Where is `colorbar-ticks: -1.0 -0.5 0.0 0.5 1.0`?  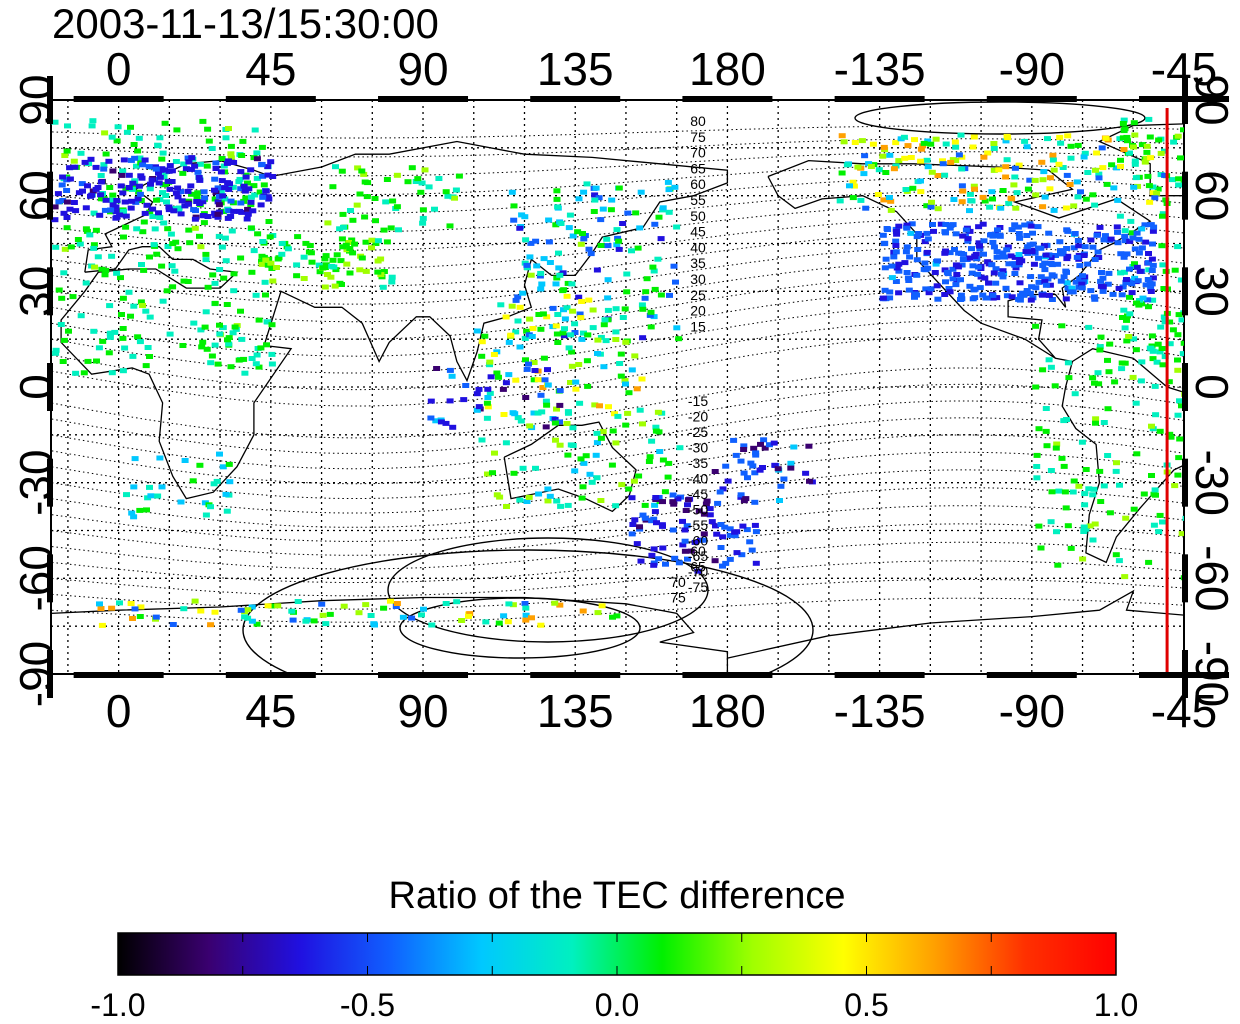 colorbar-ticks: -1.0 -0.5 0.0 0.5 1.0 is located at coordinates (614, 978).